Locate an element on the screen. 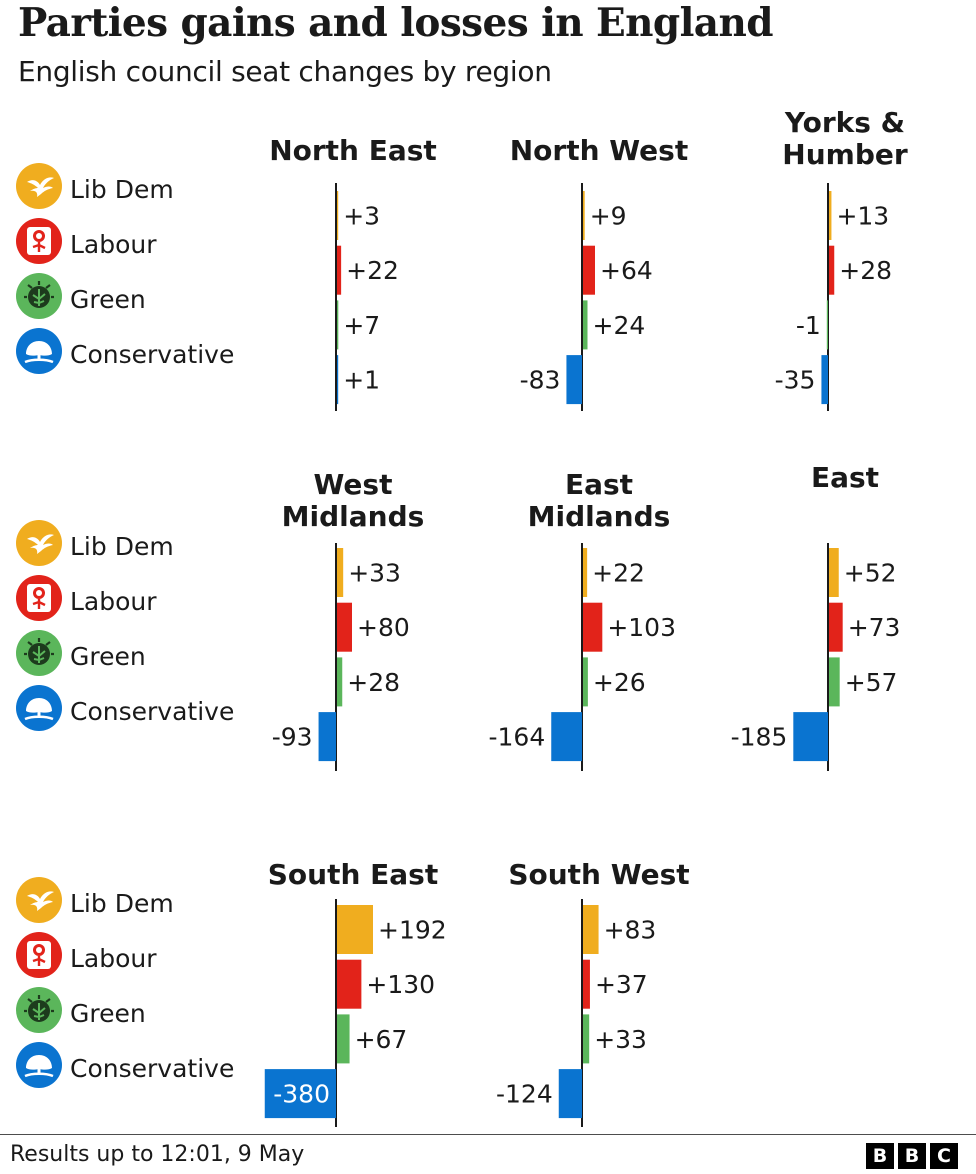 The image size is (976, 1174). region-panel: Yorks &Humber +13 +28 -1 -35 is located at coordinates (841, 258).